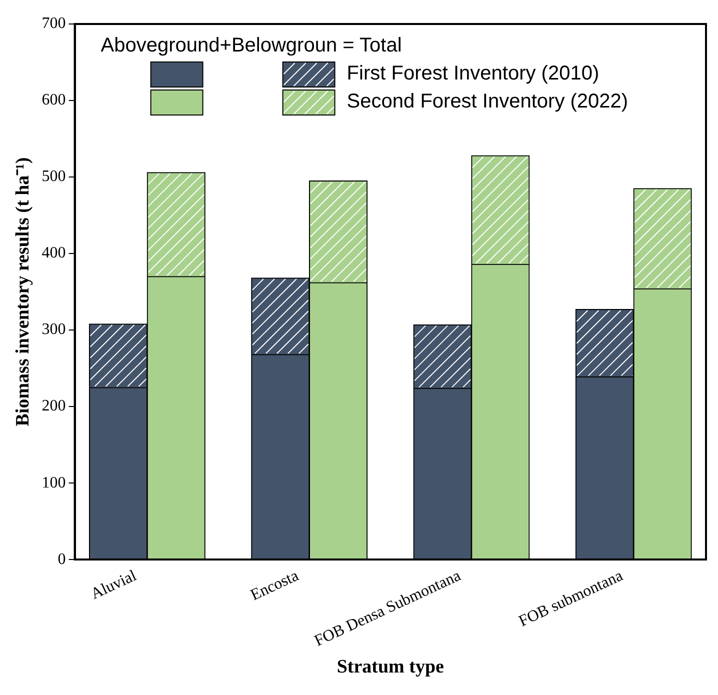 The image size is (718, 695). I want to click on y-tick-label: 100, so click(54, 483).